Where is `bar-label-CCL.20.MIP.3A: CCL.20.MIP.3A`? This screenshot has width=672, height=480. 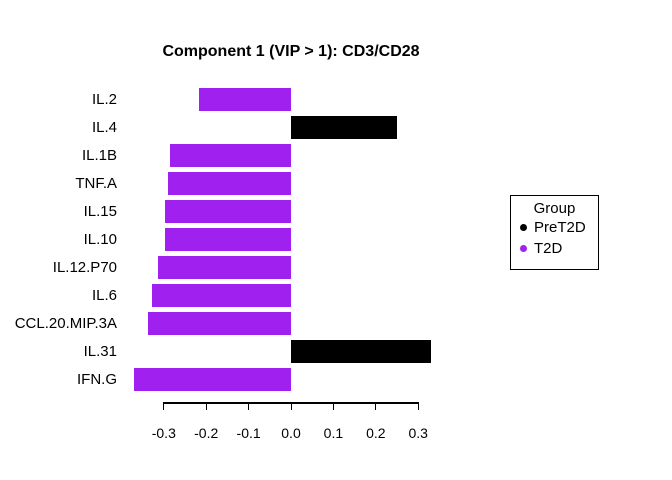 bar-label-CCL.20.MIP.3A: CCL.20.MIP.3A is located at coordinates (65, 323).